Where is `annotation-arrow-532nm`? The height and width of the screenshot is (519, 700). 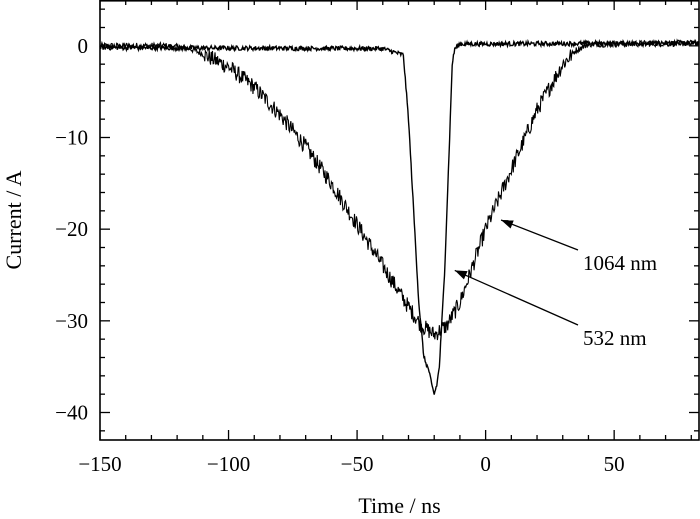
annotation-arrow-532nm is located at coordinates (516, 297).